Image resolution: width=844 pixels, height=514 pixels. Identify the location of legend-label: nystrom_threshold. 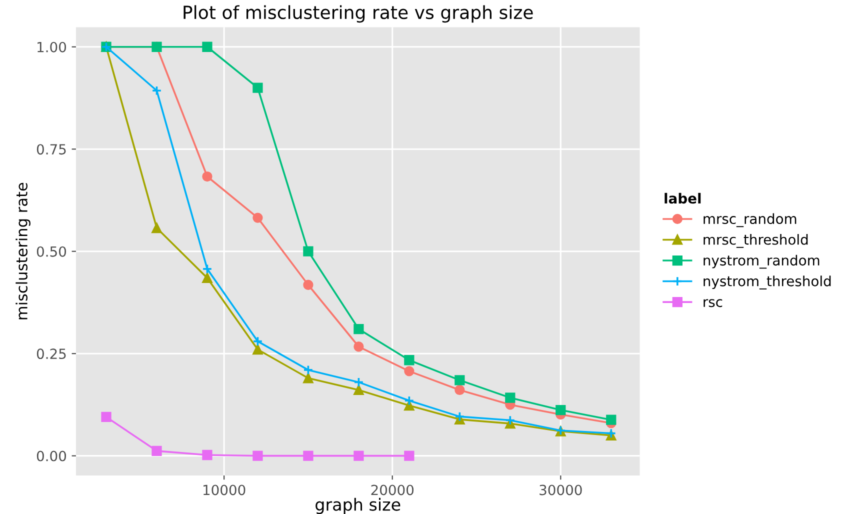
(767, 283).